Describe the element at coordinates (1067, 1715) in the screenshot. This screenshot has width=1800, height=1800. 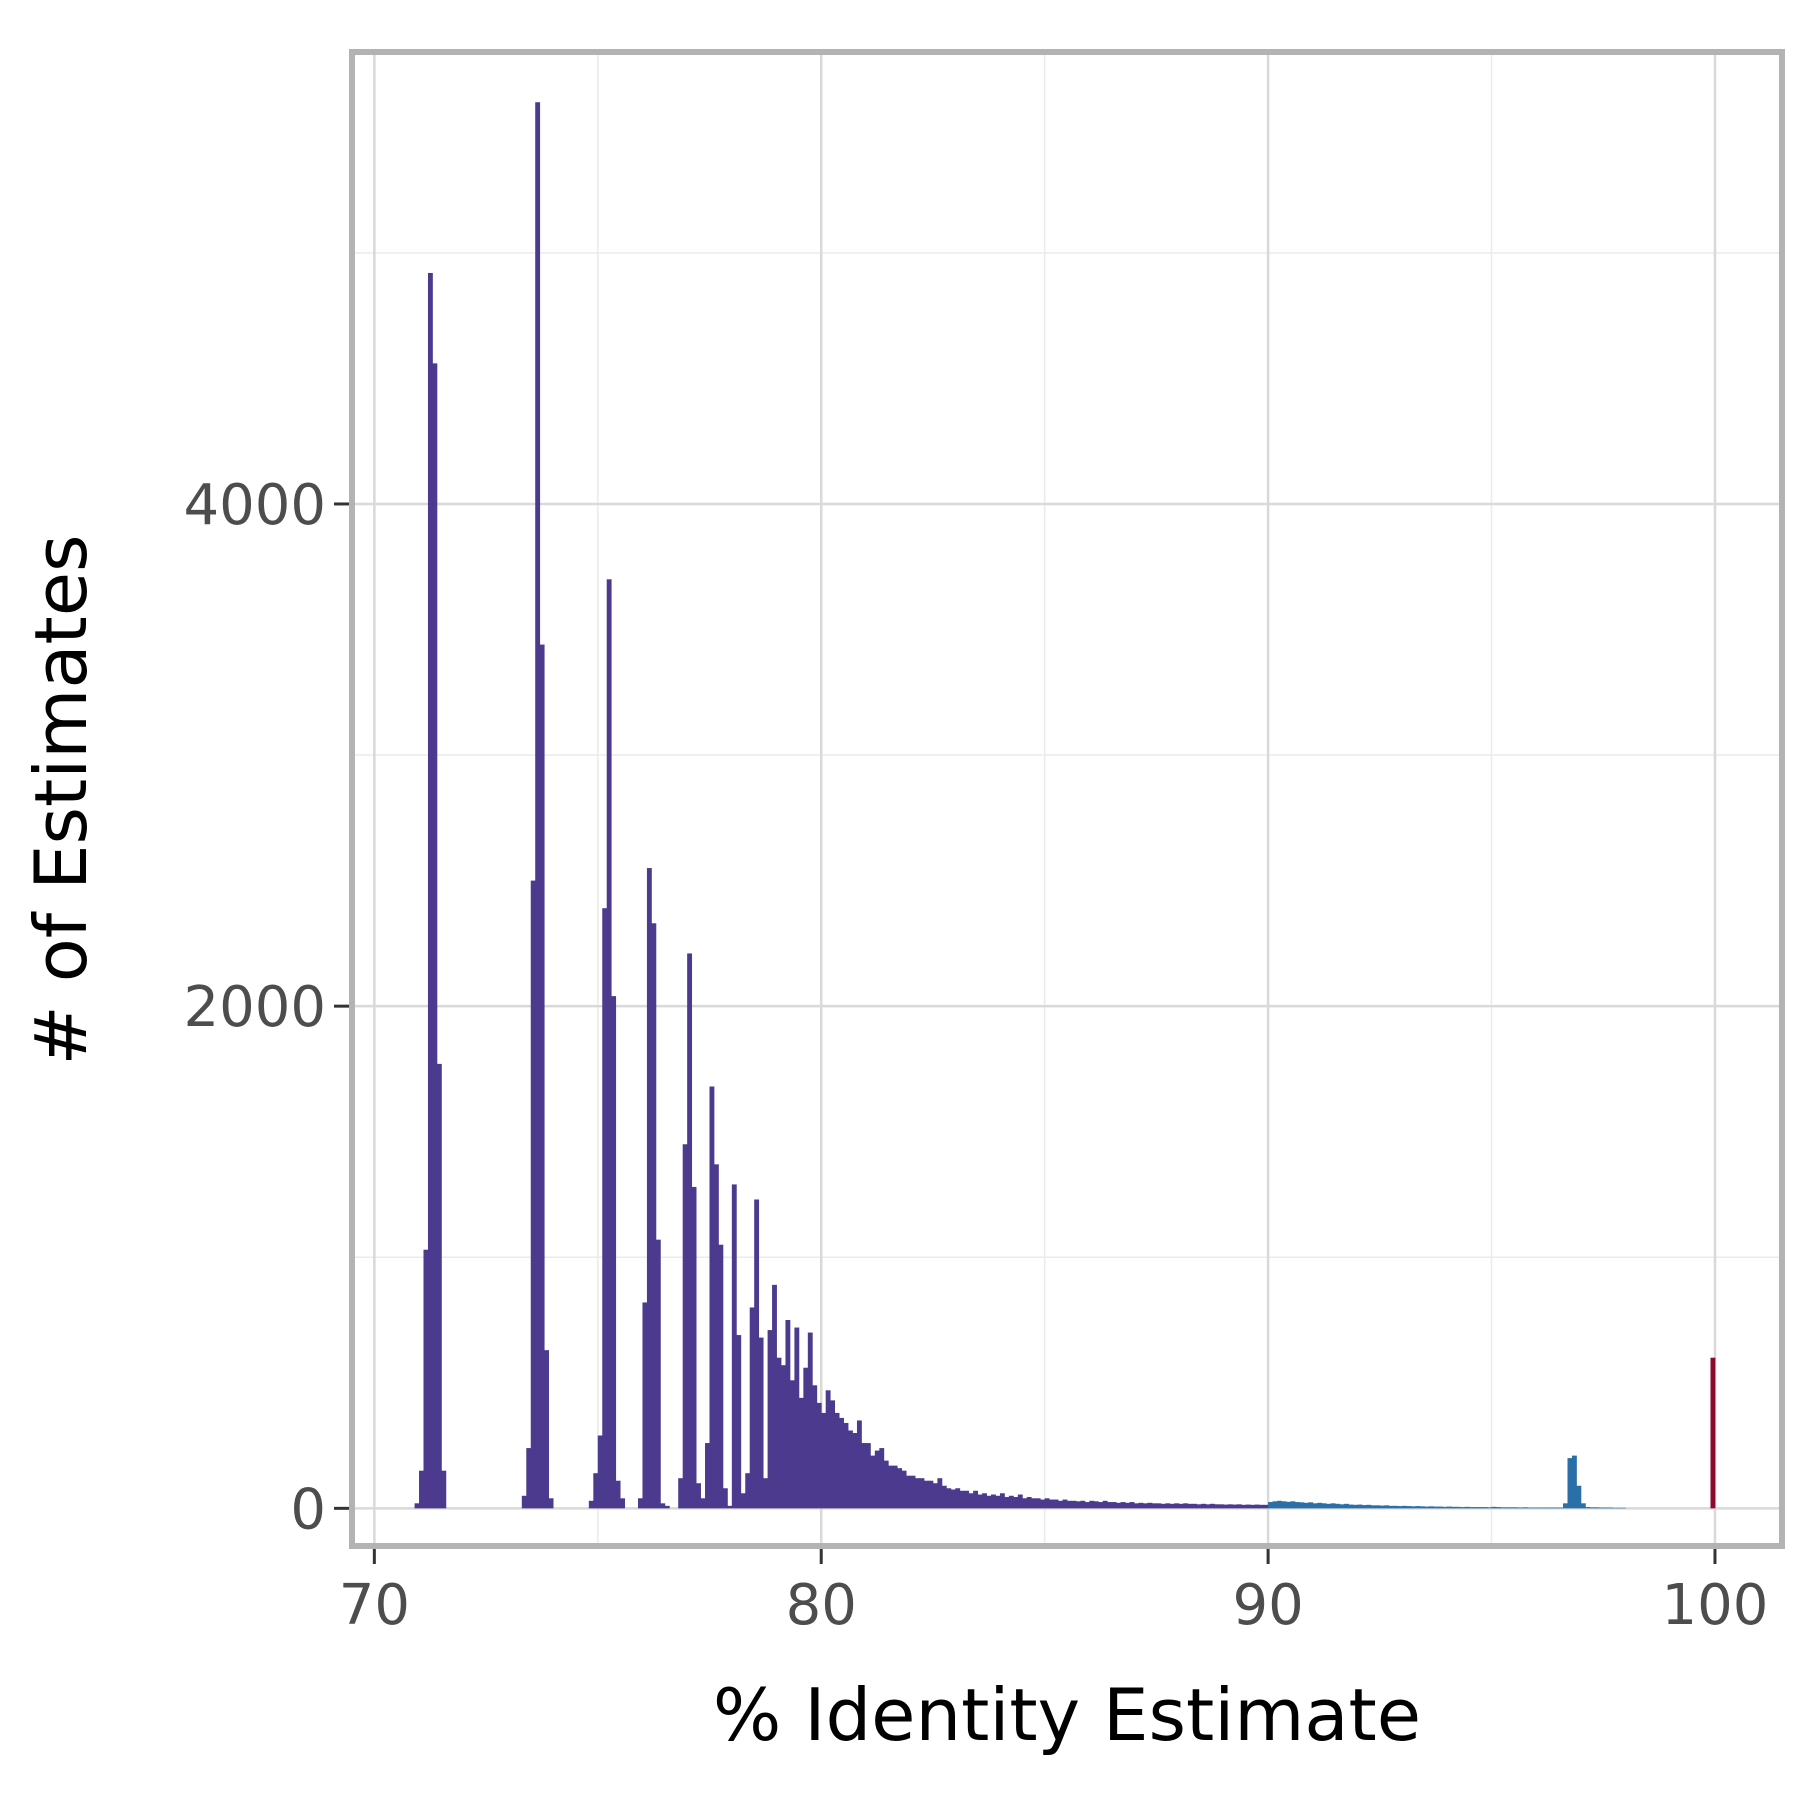
I see `x-axis-title: % Identity Estimate` at that location.